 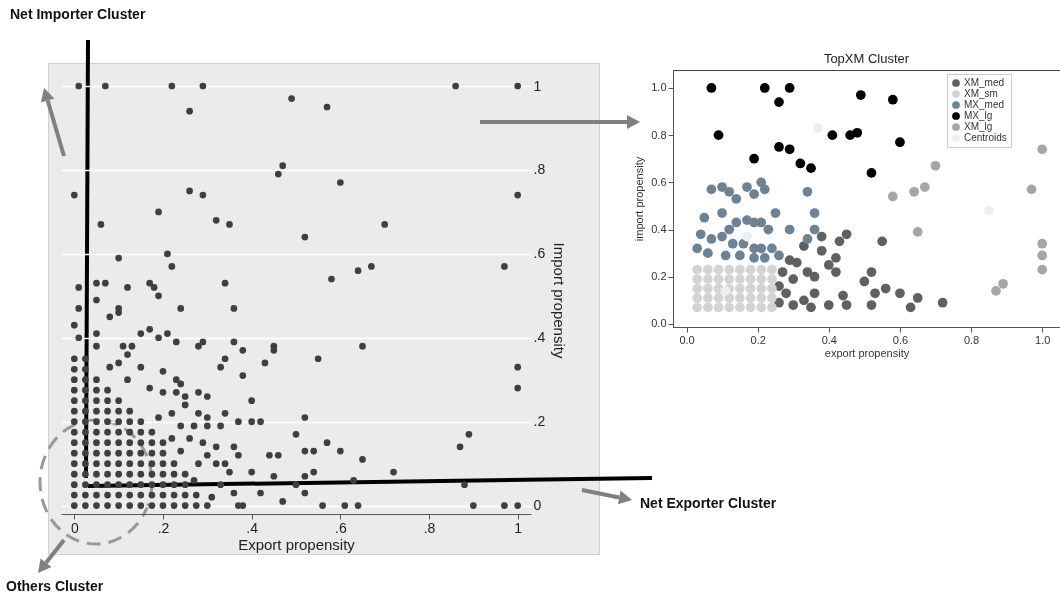 I want to click on y-tick-label: 0.2, so click(x=659, y=276).